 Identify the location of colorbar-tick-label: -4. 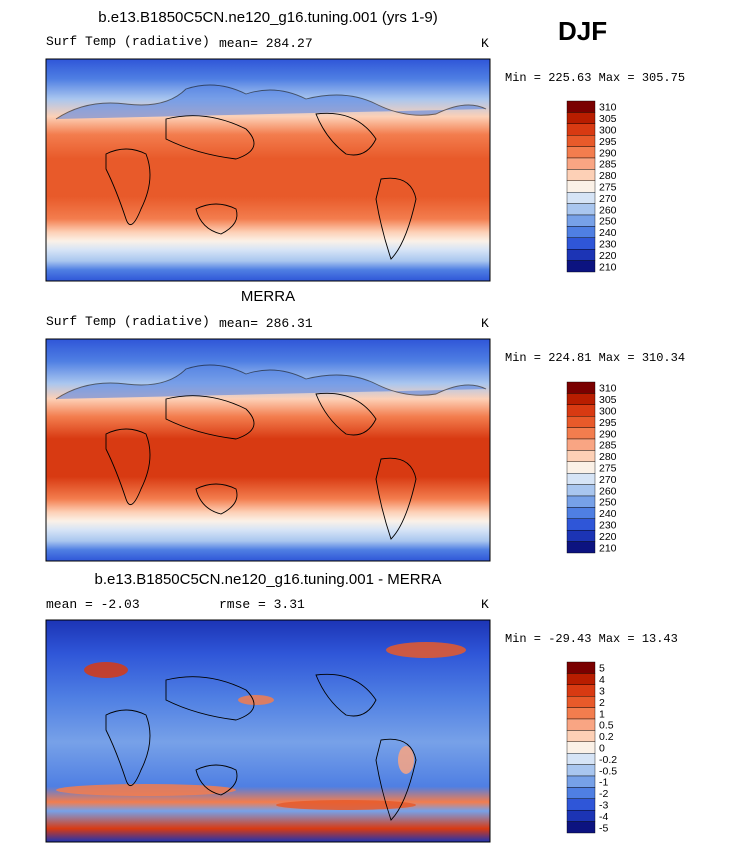
(603, 817).